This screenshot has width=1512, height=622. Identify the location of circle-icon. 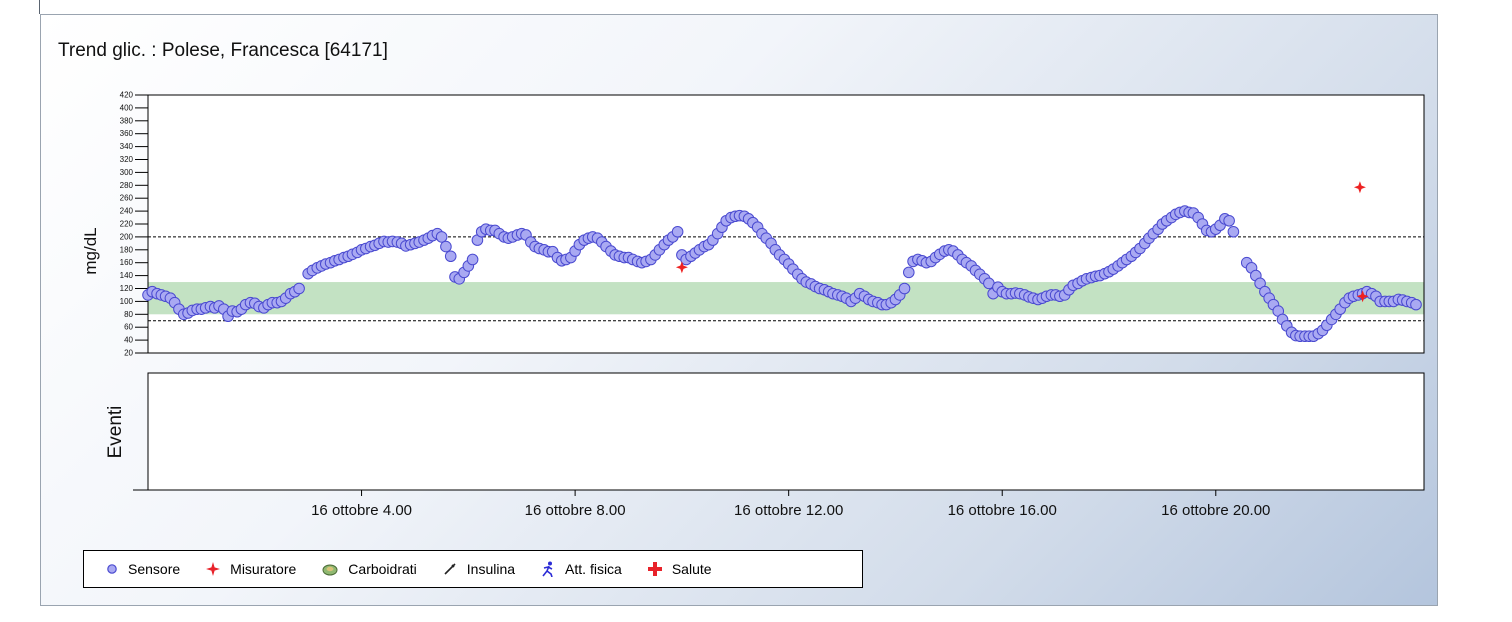
(112, 569).